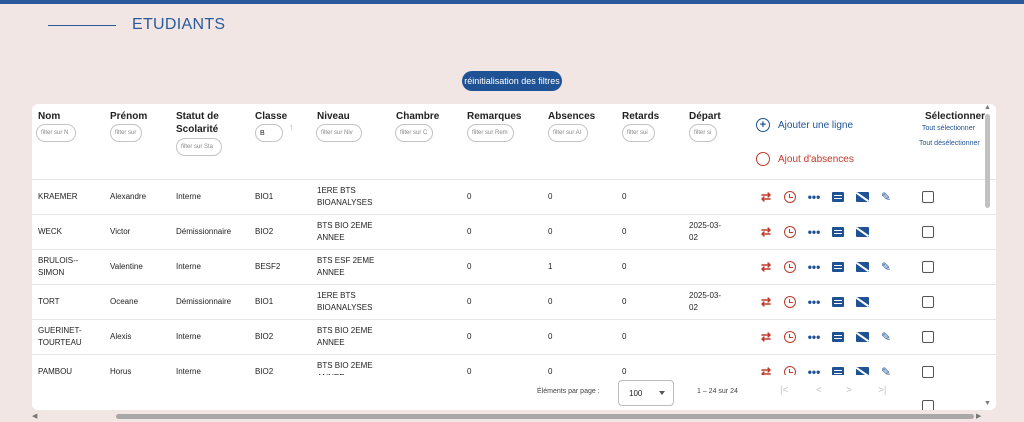 The height and width of the screenshot is (422, 1024). Describe the element at coordinates (550, 266) in the screenshot. I see `cell-absences: 1` at that location.